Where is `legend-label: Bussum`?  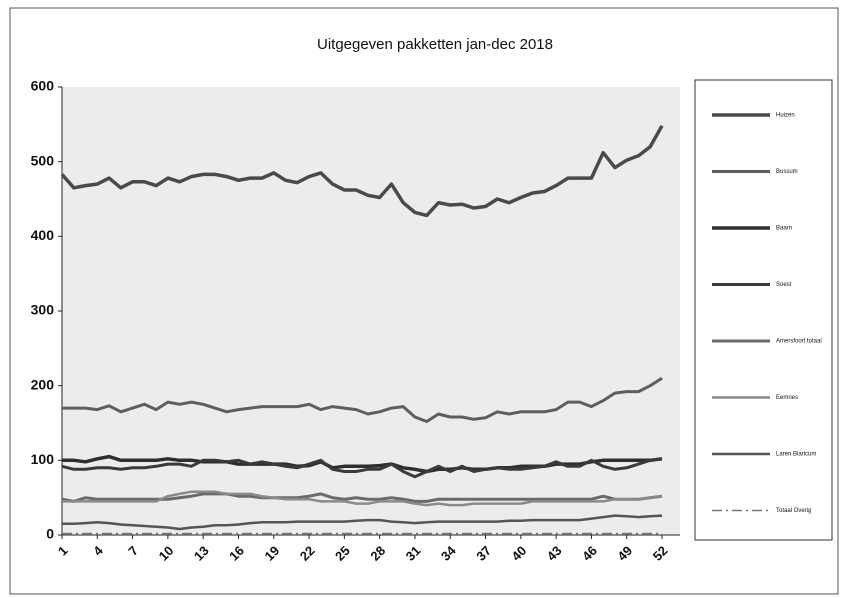 legend-label: Bussum is located at coordinates (787, 172).